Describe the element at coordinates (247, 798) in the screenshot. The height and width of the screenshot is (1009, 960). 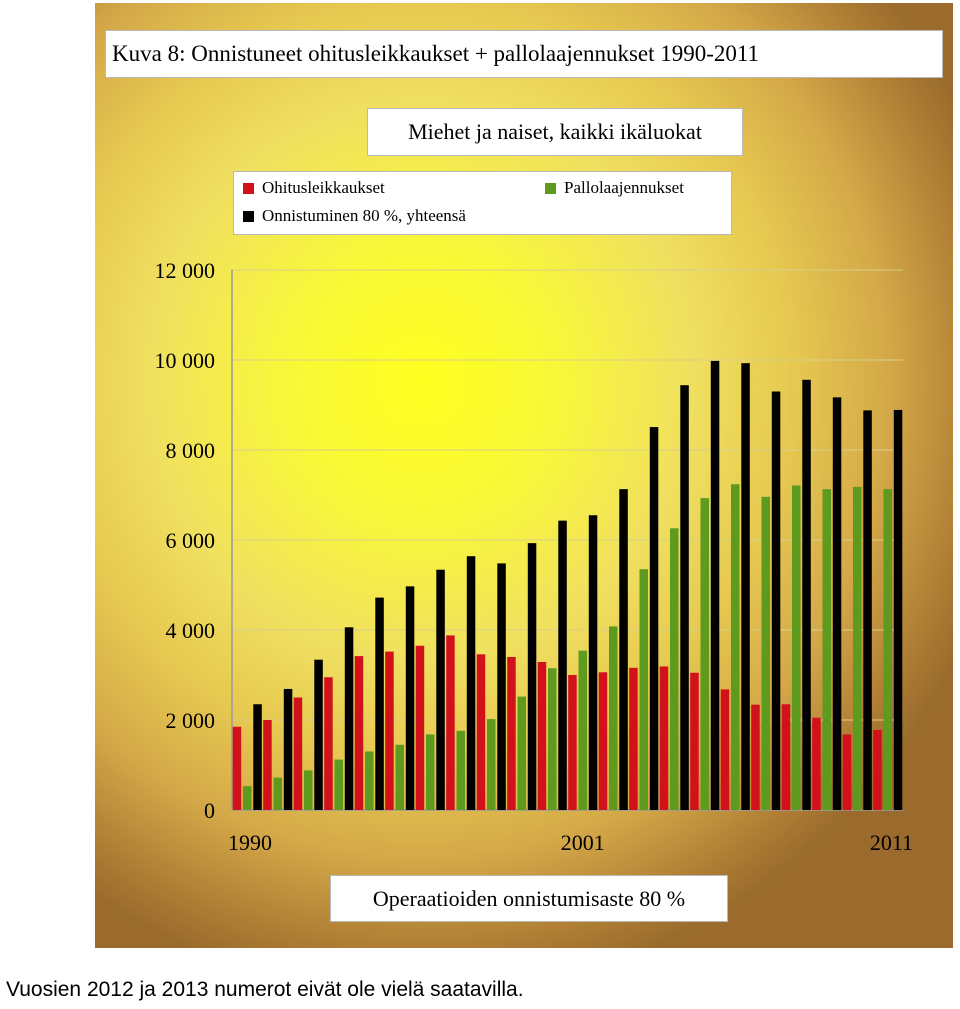
I see `bar-pallolaajennukset-1990` at that location.